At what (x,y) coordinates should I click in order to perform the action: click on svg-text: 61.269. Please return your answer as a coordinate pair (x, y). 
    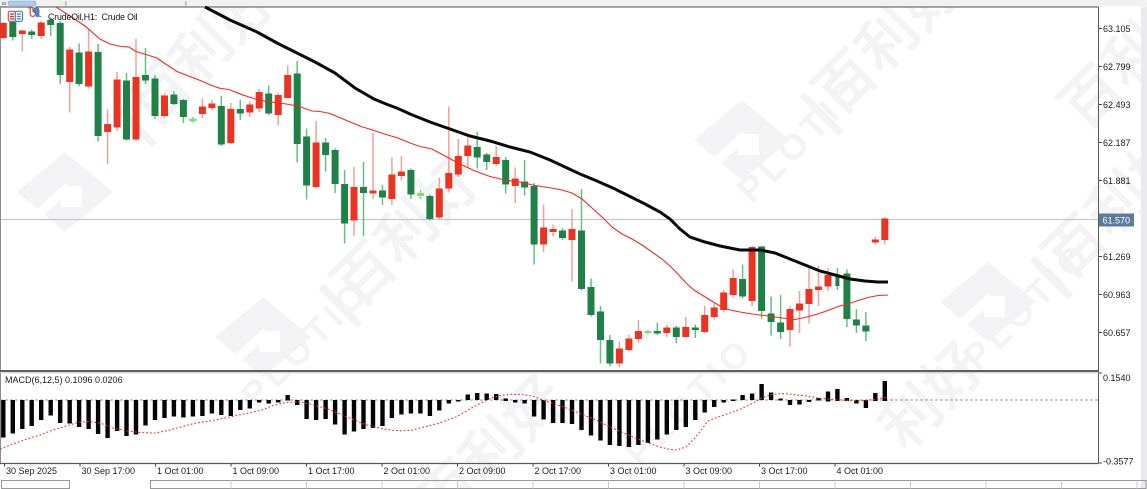
    Looking at the image, I should click on (1117, 257).